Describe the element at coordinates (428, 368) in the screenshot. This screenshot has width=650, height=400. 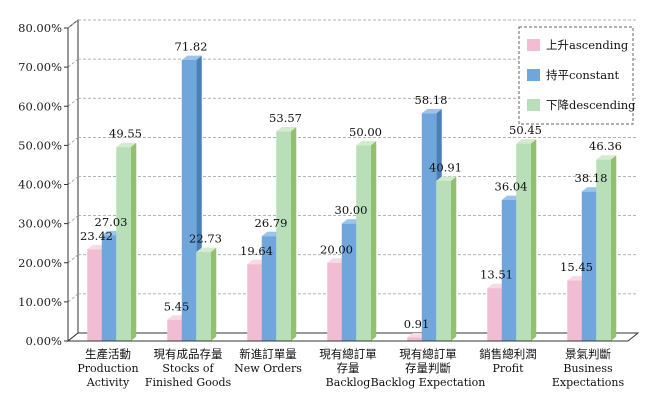
I see `x-tick-label-zh: 存量判斷` at that location.